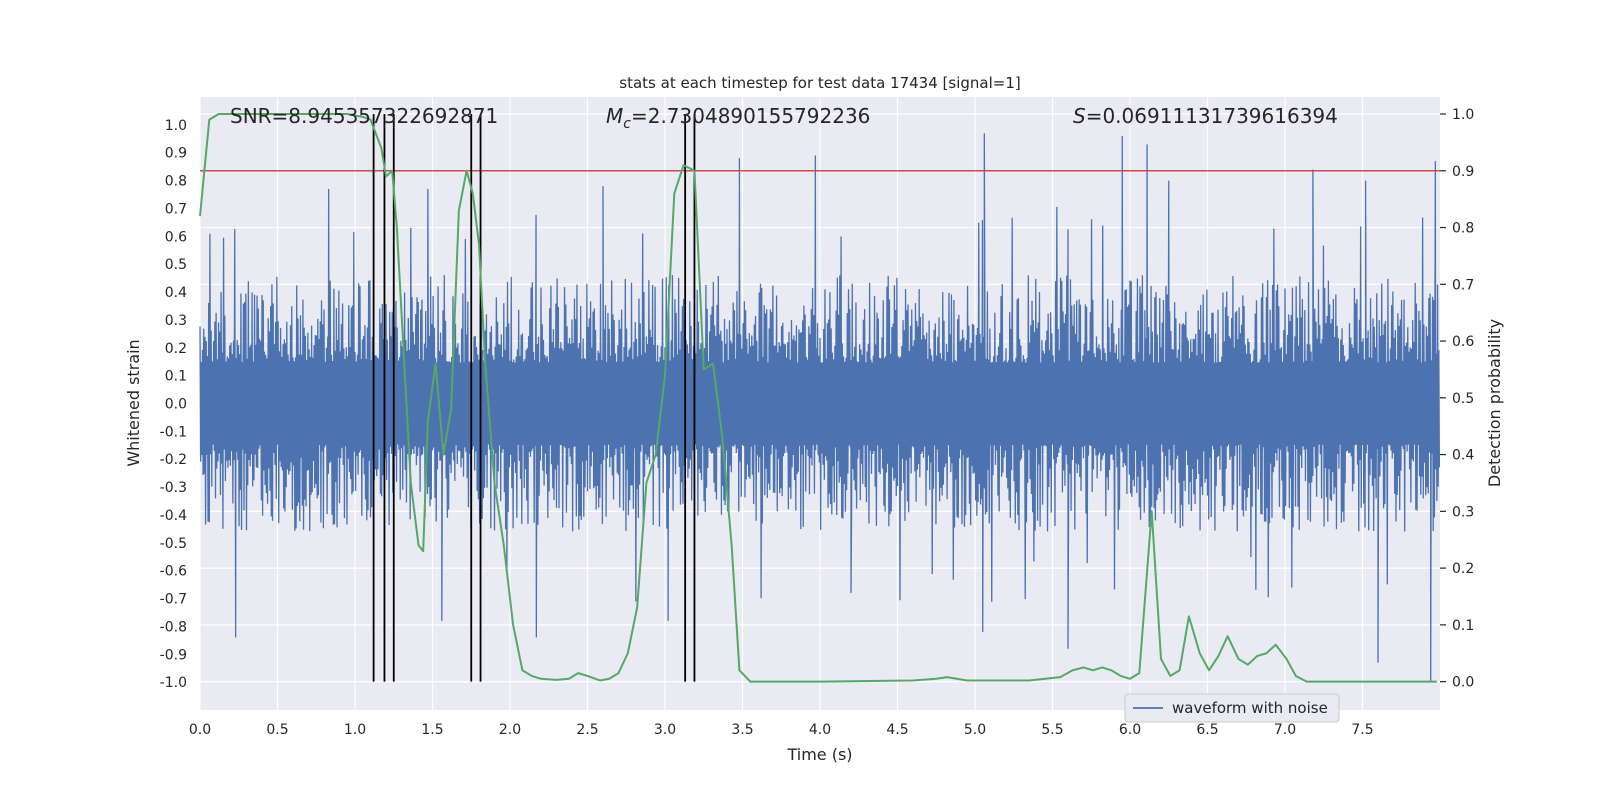 The width and height of the screenshot is (1600, 800). Describe the element at coordinates (1463, 115) in the screenshot. I see `y-tick-label-right: 1.0` at that location.